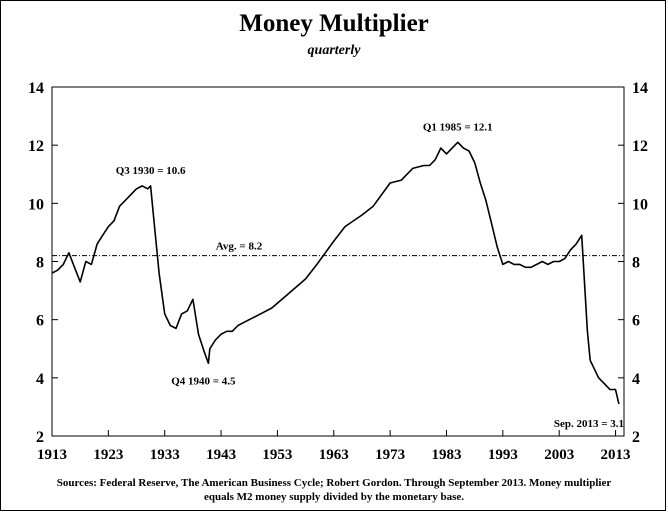 This screenshot has width=668, height=513. What do you see at coordinates (446, 455) in the screenshot?
I see `x-tick-label: 1983` at bounding box center [446, 455].